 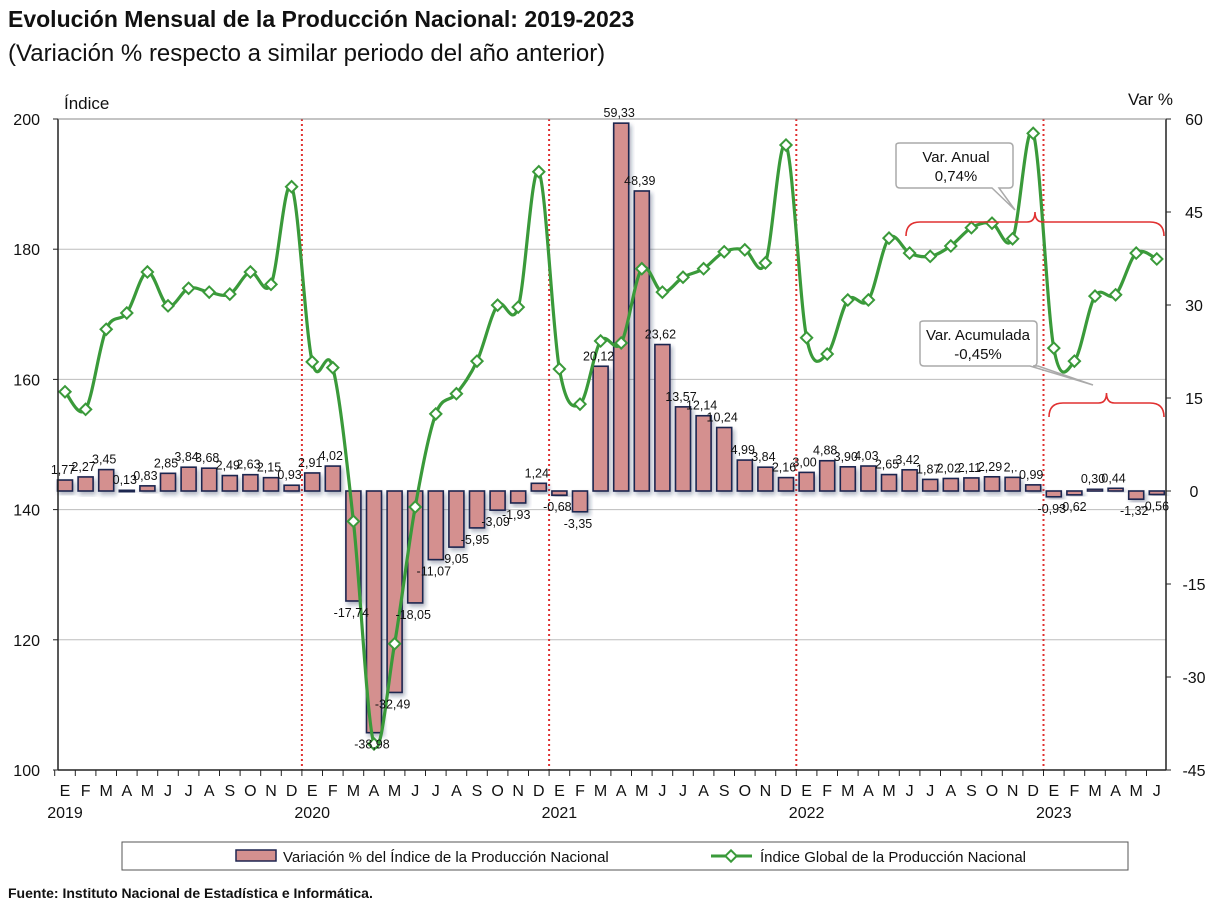 What do you see at coordinates (990, 467) in the screenshot?
I see `bar-data-label: 2,29` at bounding box center [990, 467].